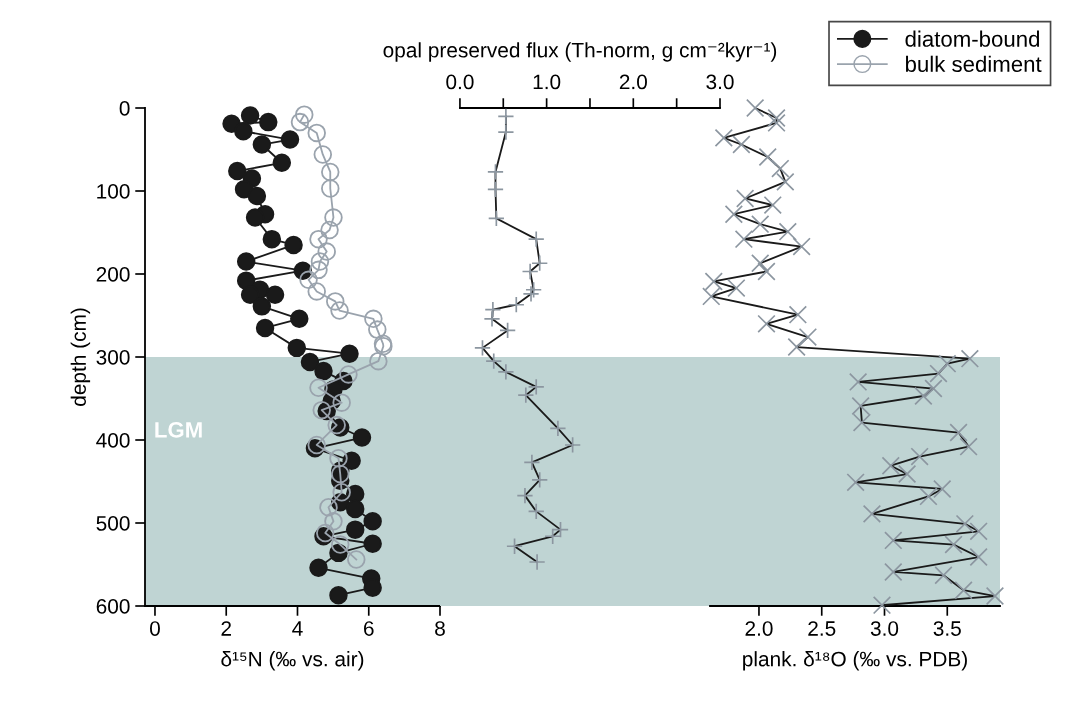  What do you see at coordinates (155, 628) in the screenshot?
I see `x-tick-label: 0` at bounding box center [155, 628].